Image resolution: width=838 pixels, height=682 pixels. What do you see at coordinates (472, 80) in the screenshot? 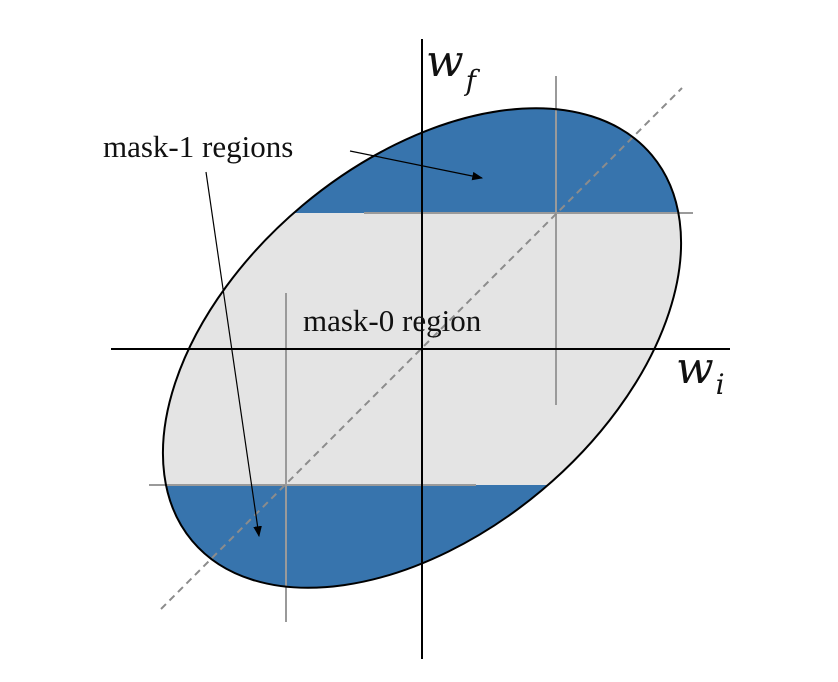
I see `y-axis-label-sub: f` at bounding box center [472, 80].